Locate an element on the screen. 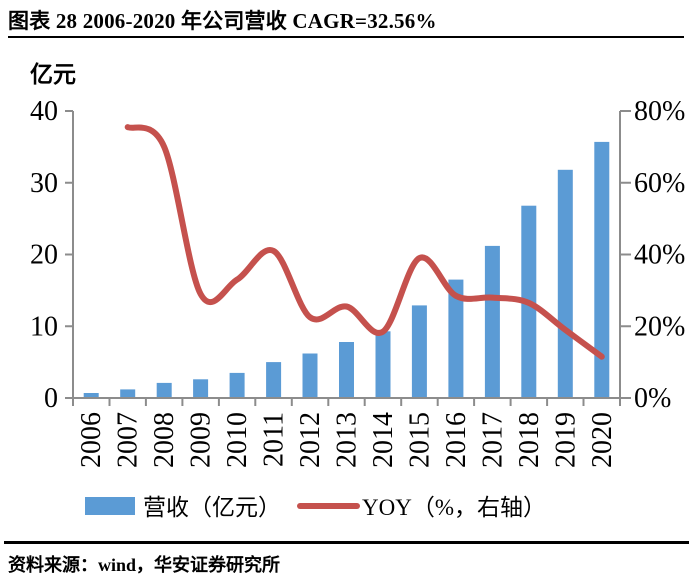 The height and width of the screenshot is (587, 692). source-text: 资料来源：wind，华安证券研究所 is located at coordinates (144, 565).